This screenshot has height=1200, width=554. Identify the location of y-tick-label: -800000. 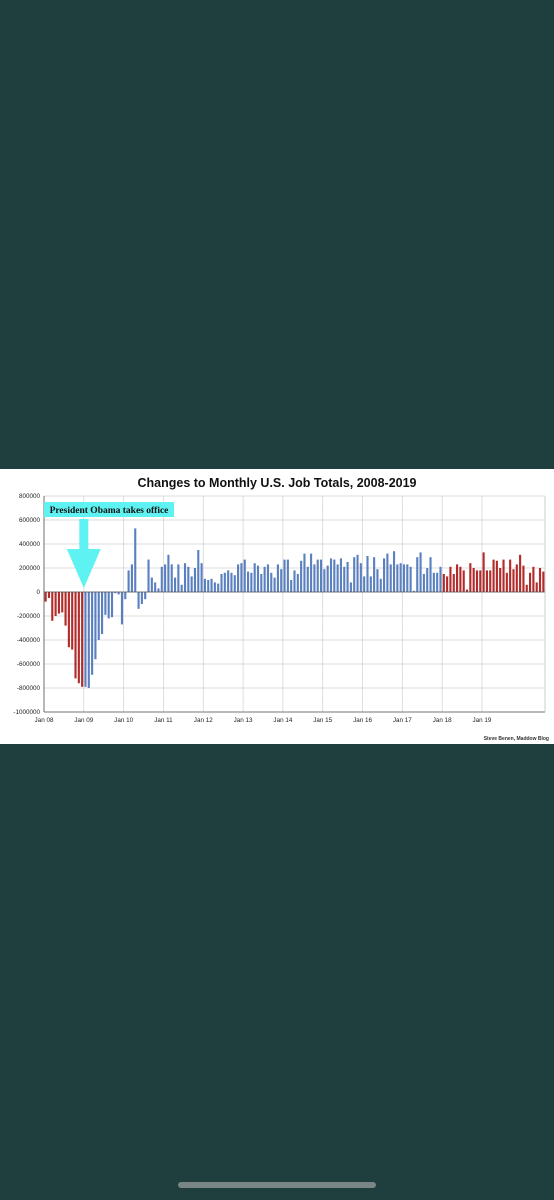
(29, 688).